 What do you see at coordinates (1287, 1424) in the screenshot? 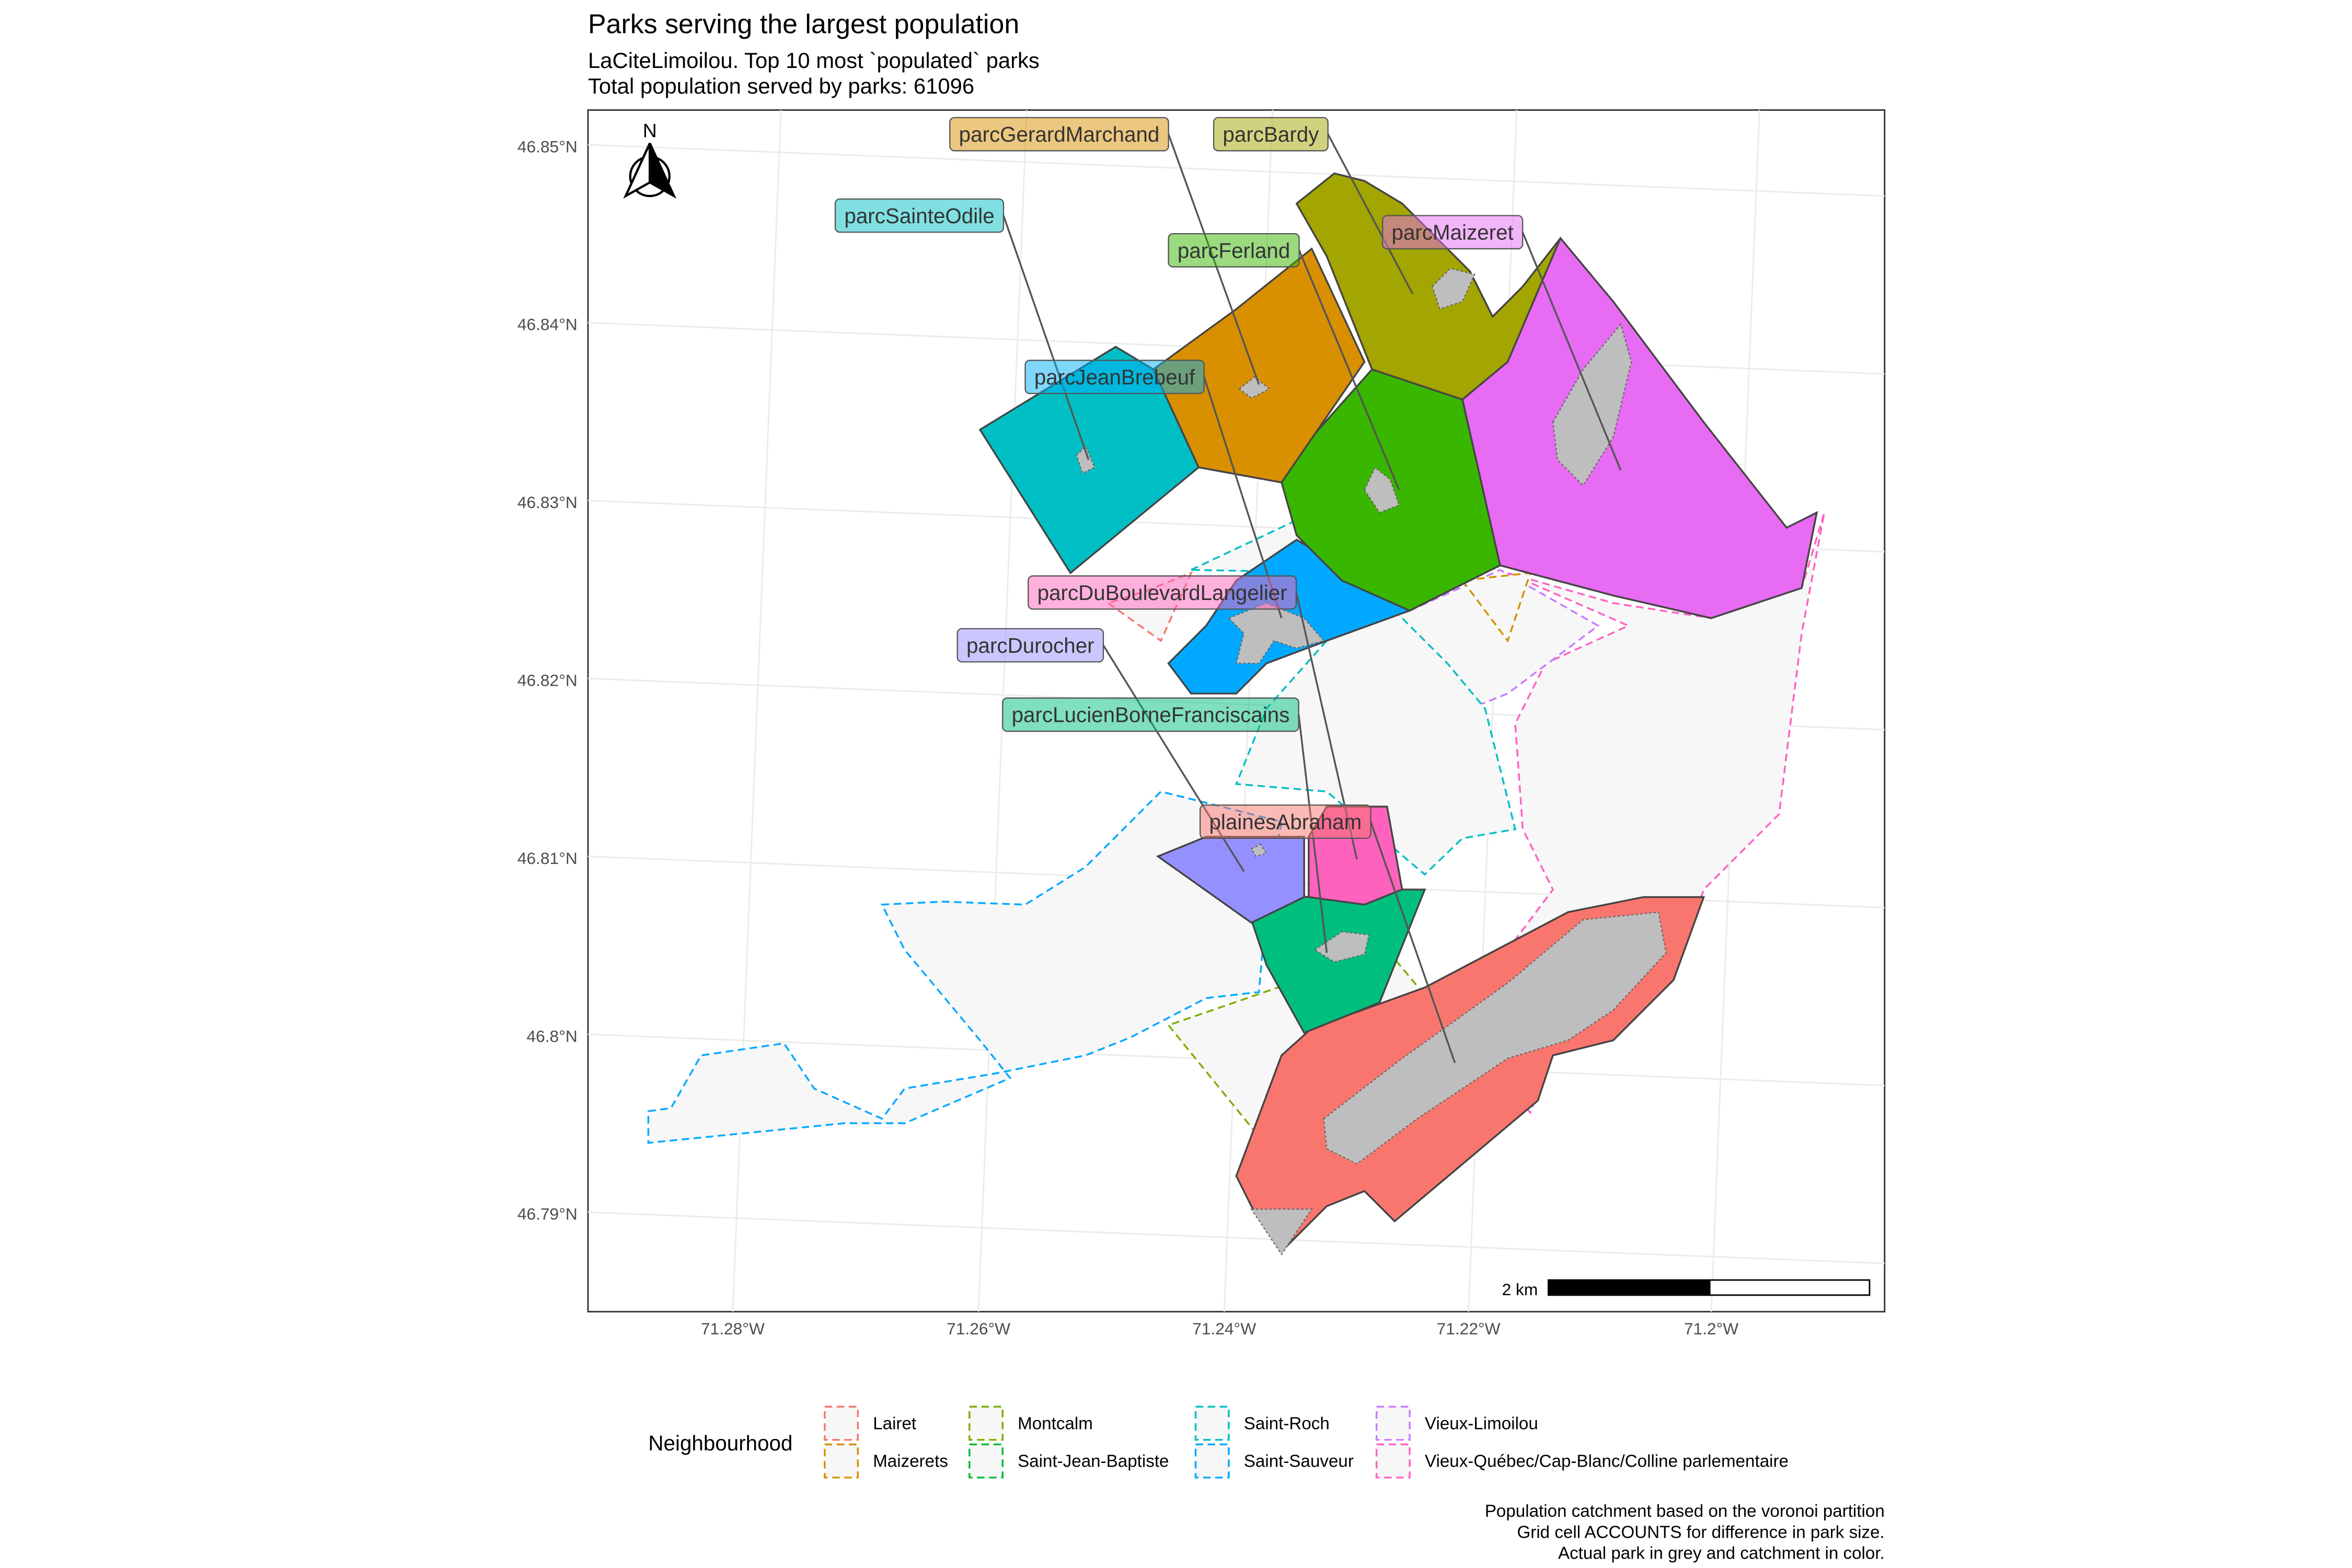
I see `legend-label: Saint-Roch` at bounding box center [1287, 1424].